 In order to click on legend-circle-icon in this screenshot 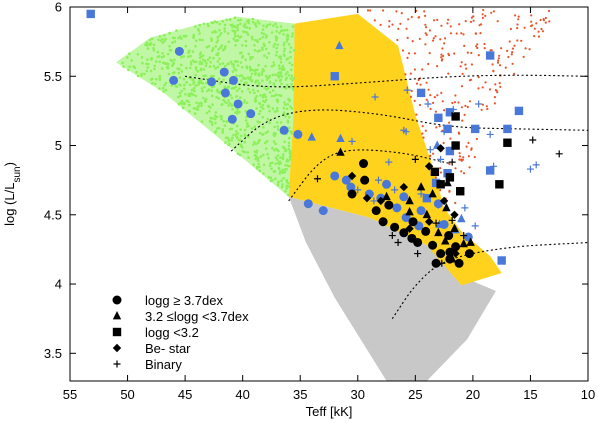, I will do `click(117, 300)`.